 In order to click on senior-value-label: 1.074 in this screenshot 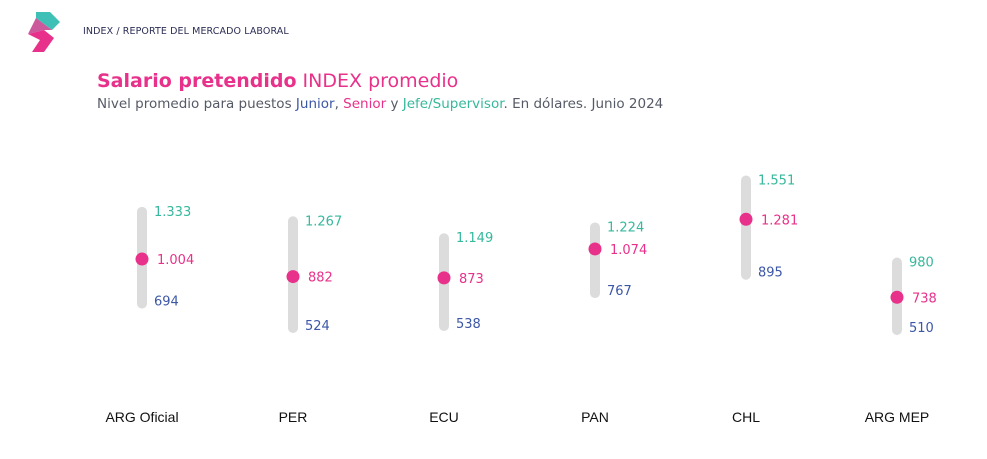, I will do `click(628, 250)`.